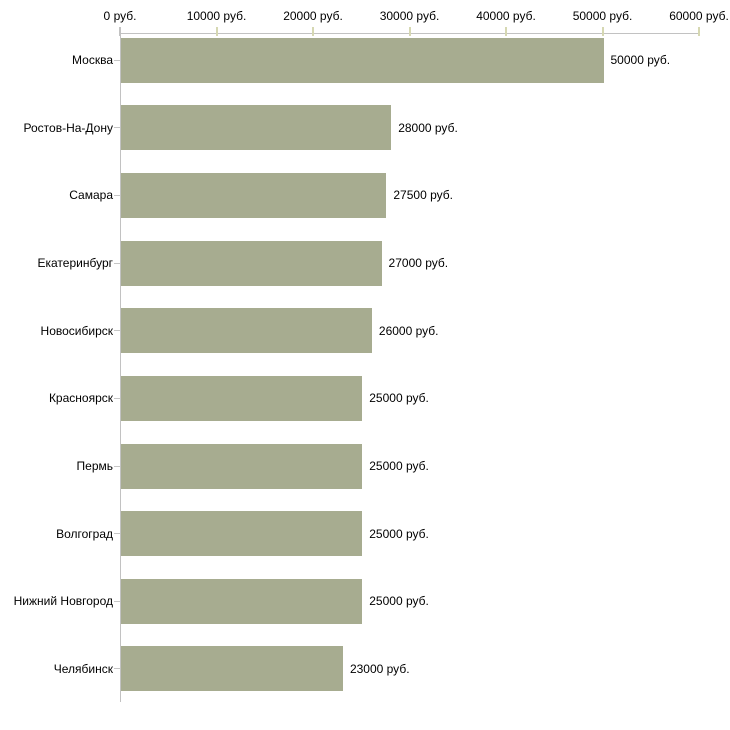 This screenshot has height=730, width=730. Describe the element at coordinates (640, 60) in the screenshot. I see `value-label: 50000 руб.` at that location.